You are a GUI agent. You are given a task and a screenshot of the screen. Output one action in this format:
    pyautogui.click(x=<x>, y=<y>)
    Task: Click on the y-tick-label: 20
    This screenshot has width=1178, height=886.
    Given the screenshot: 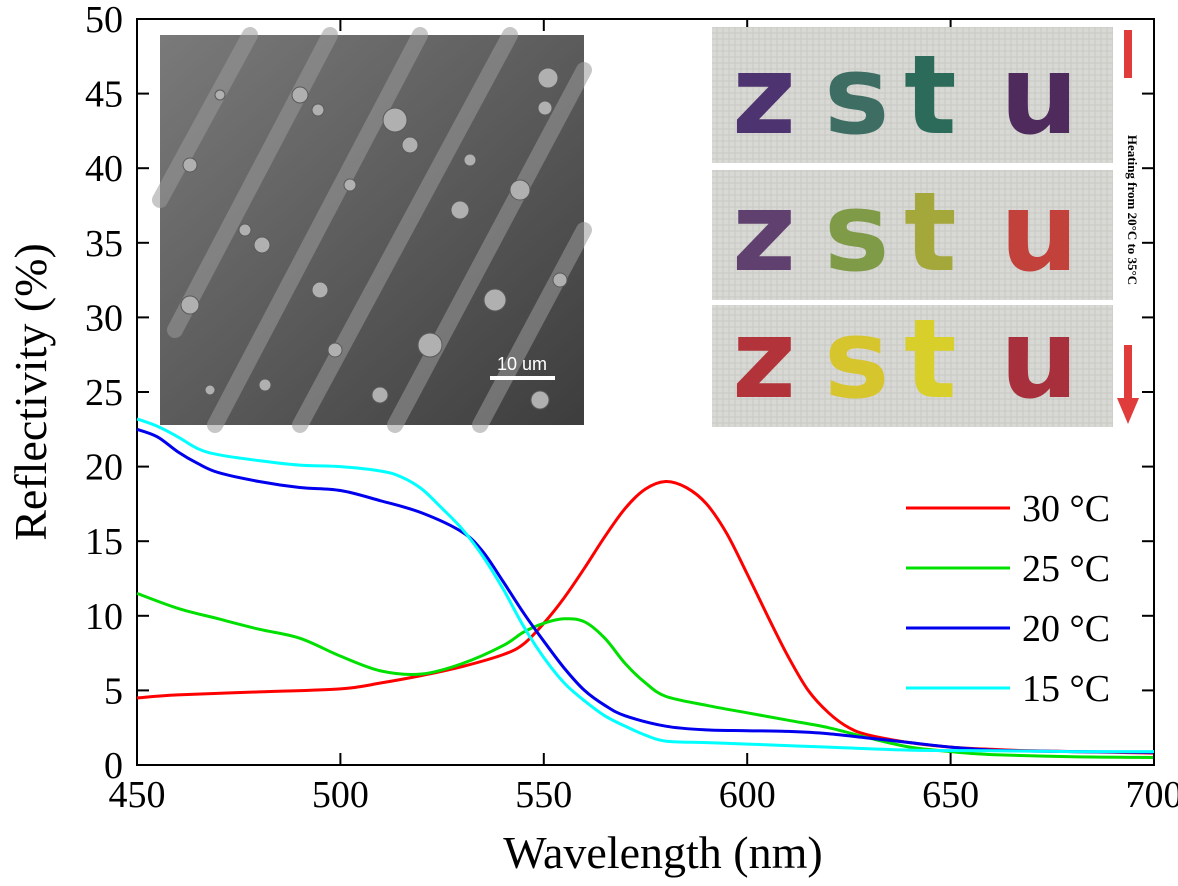 What is the action you would take?
    pyautogui.click(x=104, y=468)
    